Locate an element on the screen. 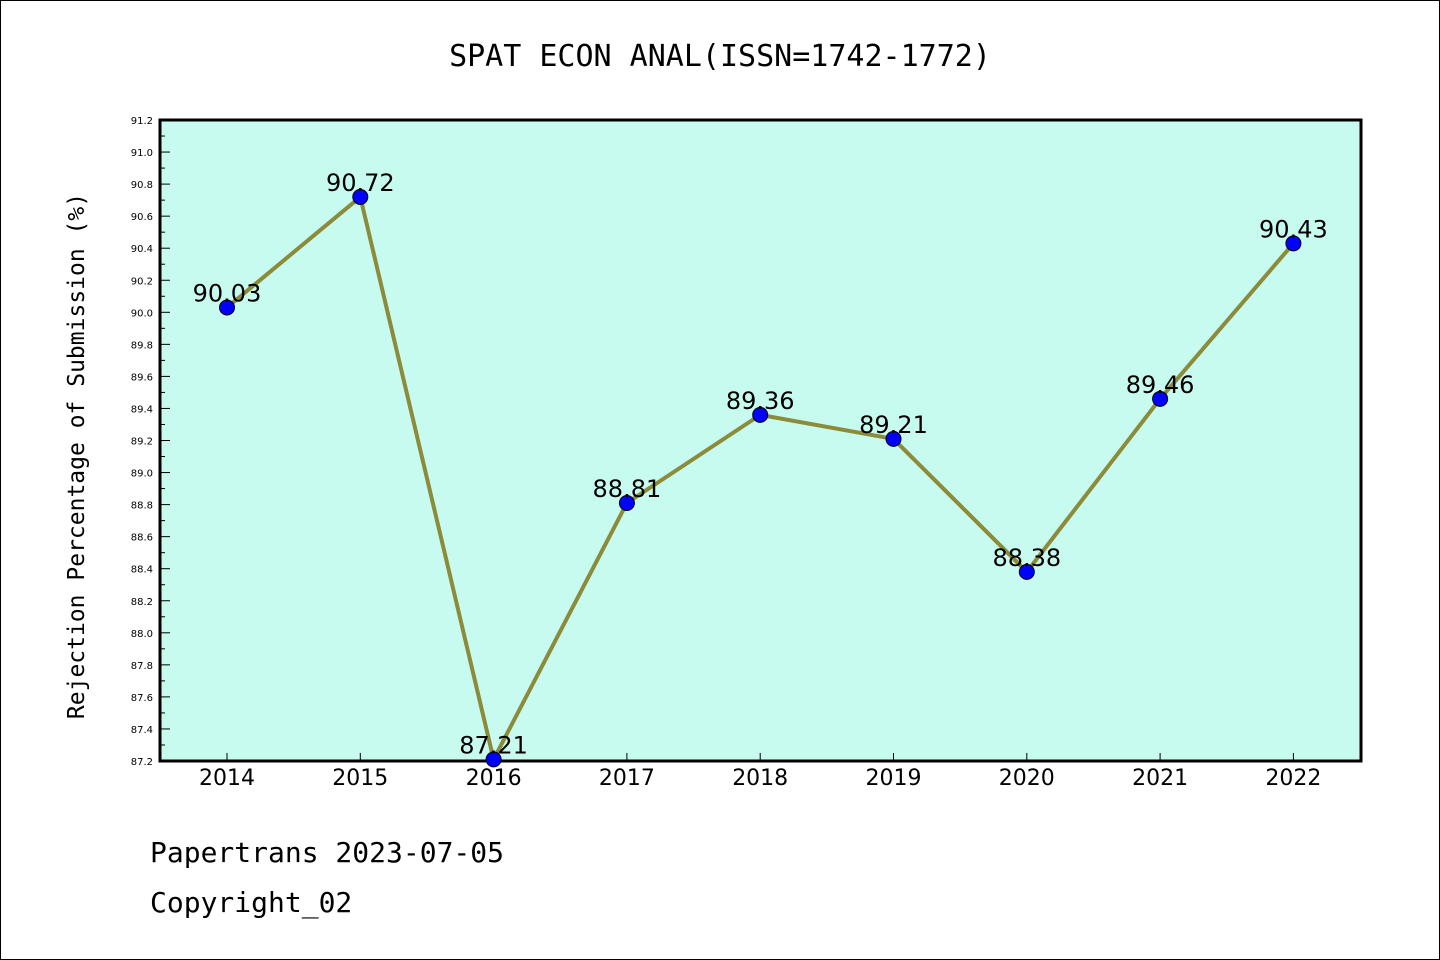 This screenshot has height=960, width=1440. x-tick-label: 2017 is located at coordinates (627, 778).